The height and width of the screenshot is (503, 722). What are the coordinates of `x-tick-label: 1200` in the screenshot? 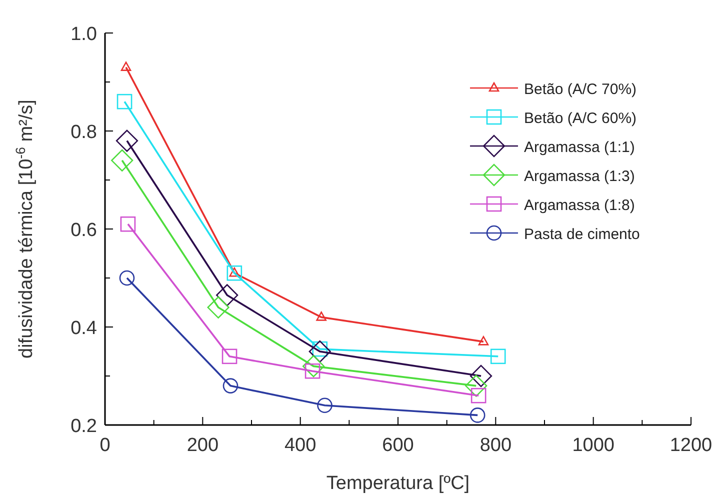 It's located at (691, 445).